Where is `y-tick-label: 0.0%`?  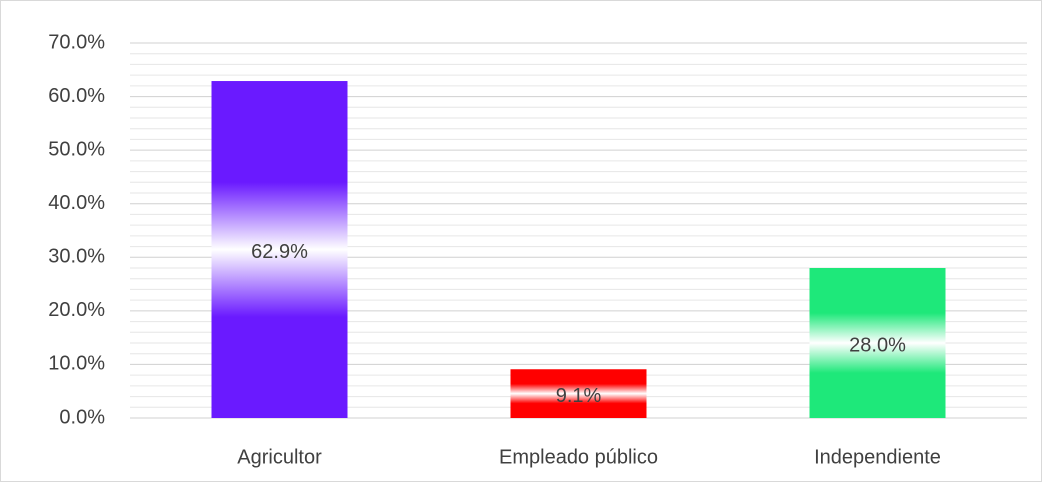 y-tick-label: 0.0% is located at coordinates (82, 417).